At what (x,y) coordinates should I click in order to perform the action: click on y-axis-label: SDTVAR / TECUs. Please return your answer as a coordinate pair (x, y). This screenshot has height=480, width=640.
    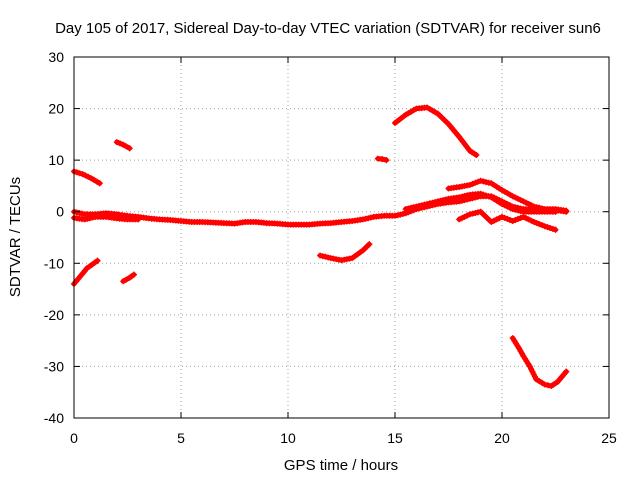
    Looking at the image, I should click on (15, 237).